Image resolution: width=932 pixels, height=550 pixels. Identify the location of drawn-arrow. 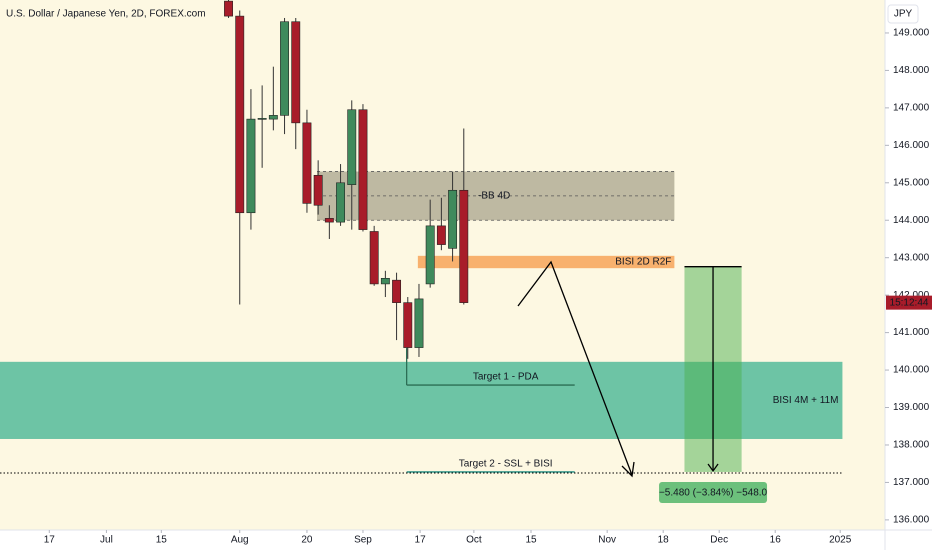
(575, 368).